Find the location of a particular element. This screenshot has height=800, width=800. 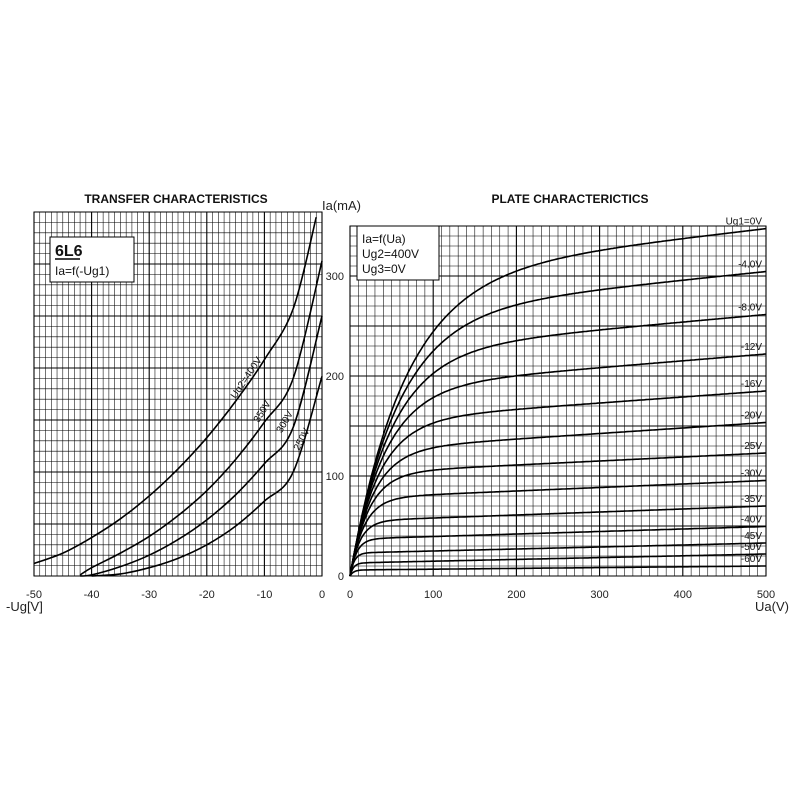

plate-y-tick: 200 is located at coordinates (335, 377).